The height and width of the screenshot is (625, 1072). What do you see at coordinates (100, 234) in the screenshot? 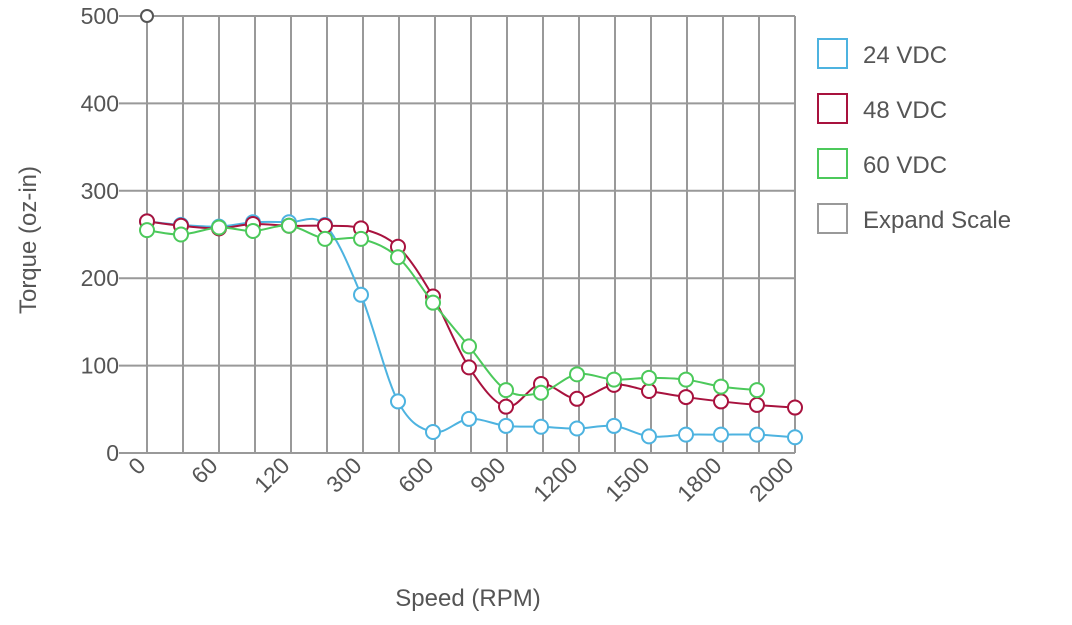
I see `y-axis-ticks: 0 100 200 300 400 500` at bounding box center [100, 234].